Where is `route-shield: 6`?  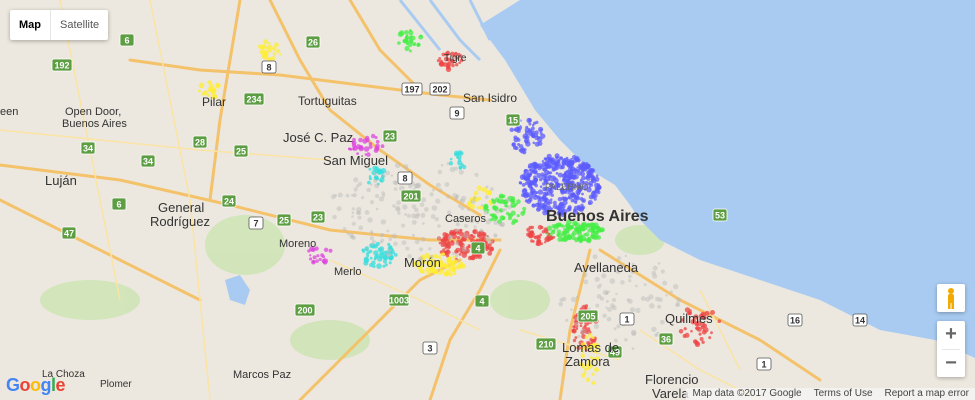 route-shield: 6 is located at coordinates (127, 40).